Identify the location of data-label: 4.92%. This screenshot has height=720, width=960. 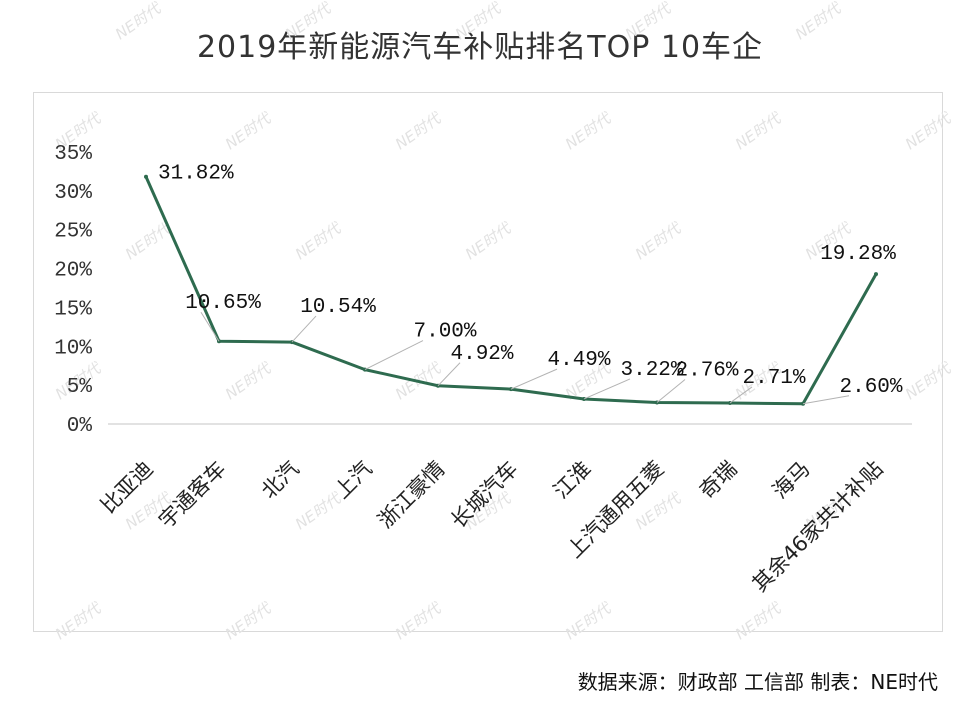
(481, 354).